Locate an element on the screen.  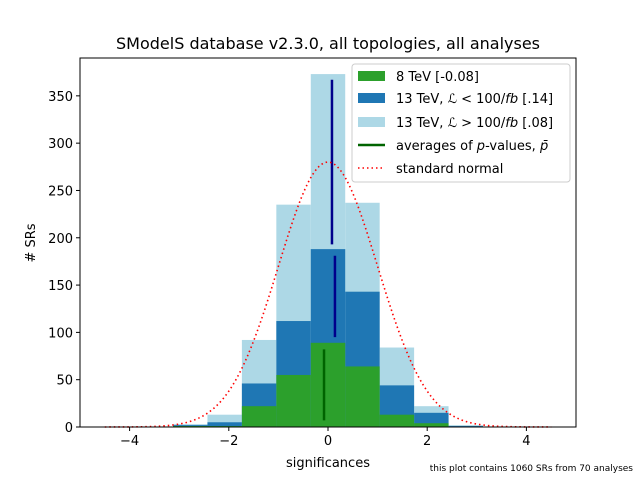
bar-series0-bin2 is located at coordinates (259, 416).